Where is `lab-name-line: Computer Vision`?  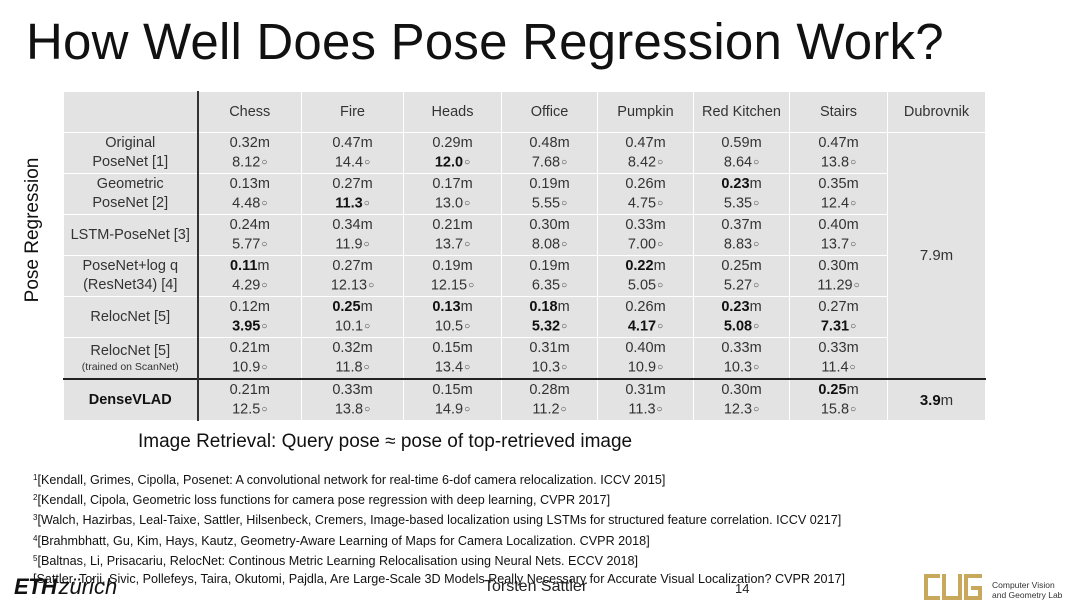
lab-name-line: Computer Vision is located at coordinates (1023, 585).